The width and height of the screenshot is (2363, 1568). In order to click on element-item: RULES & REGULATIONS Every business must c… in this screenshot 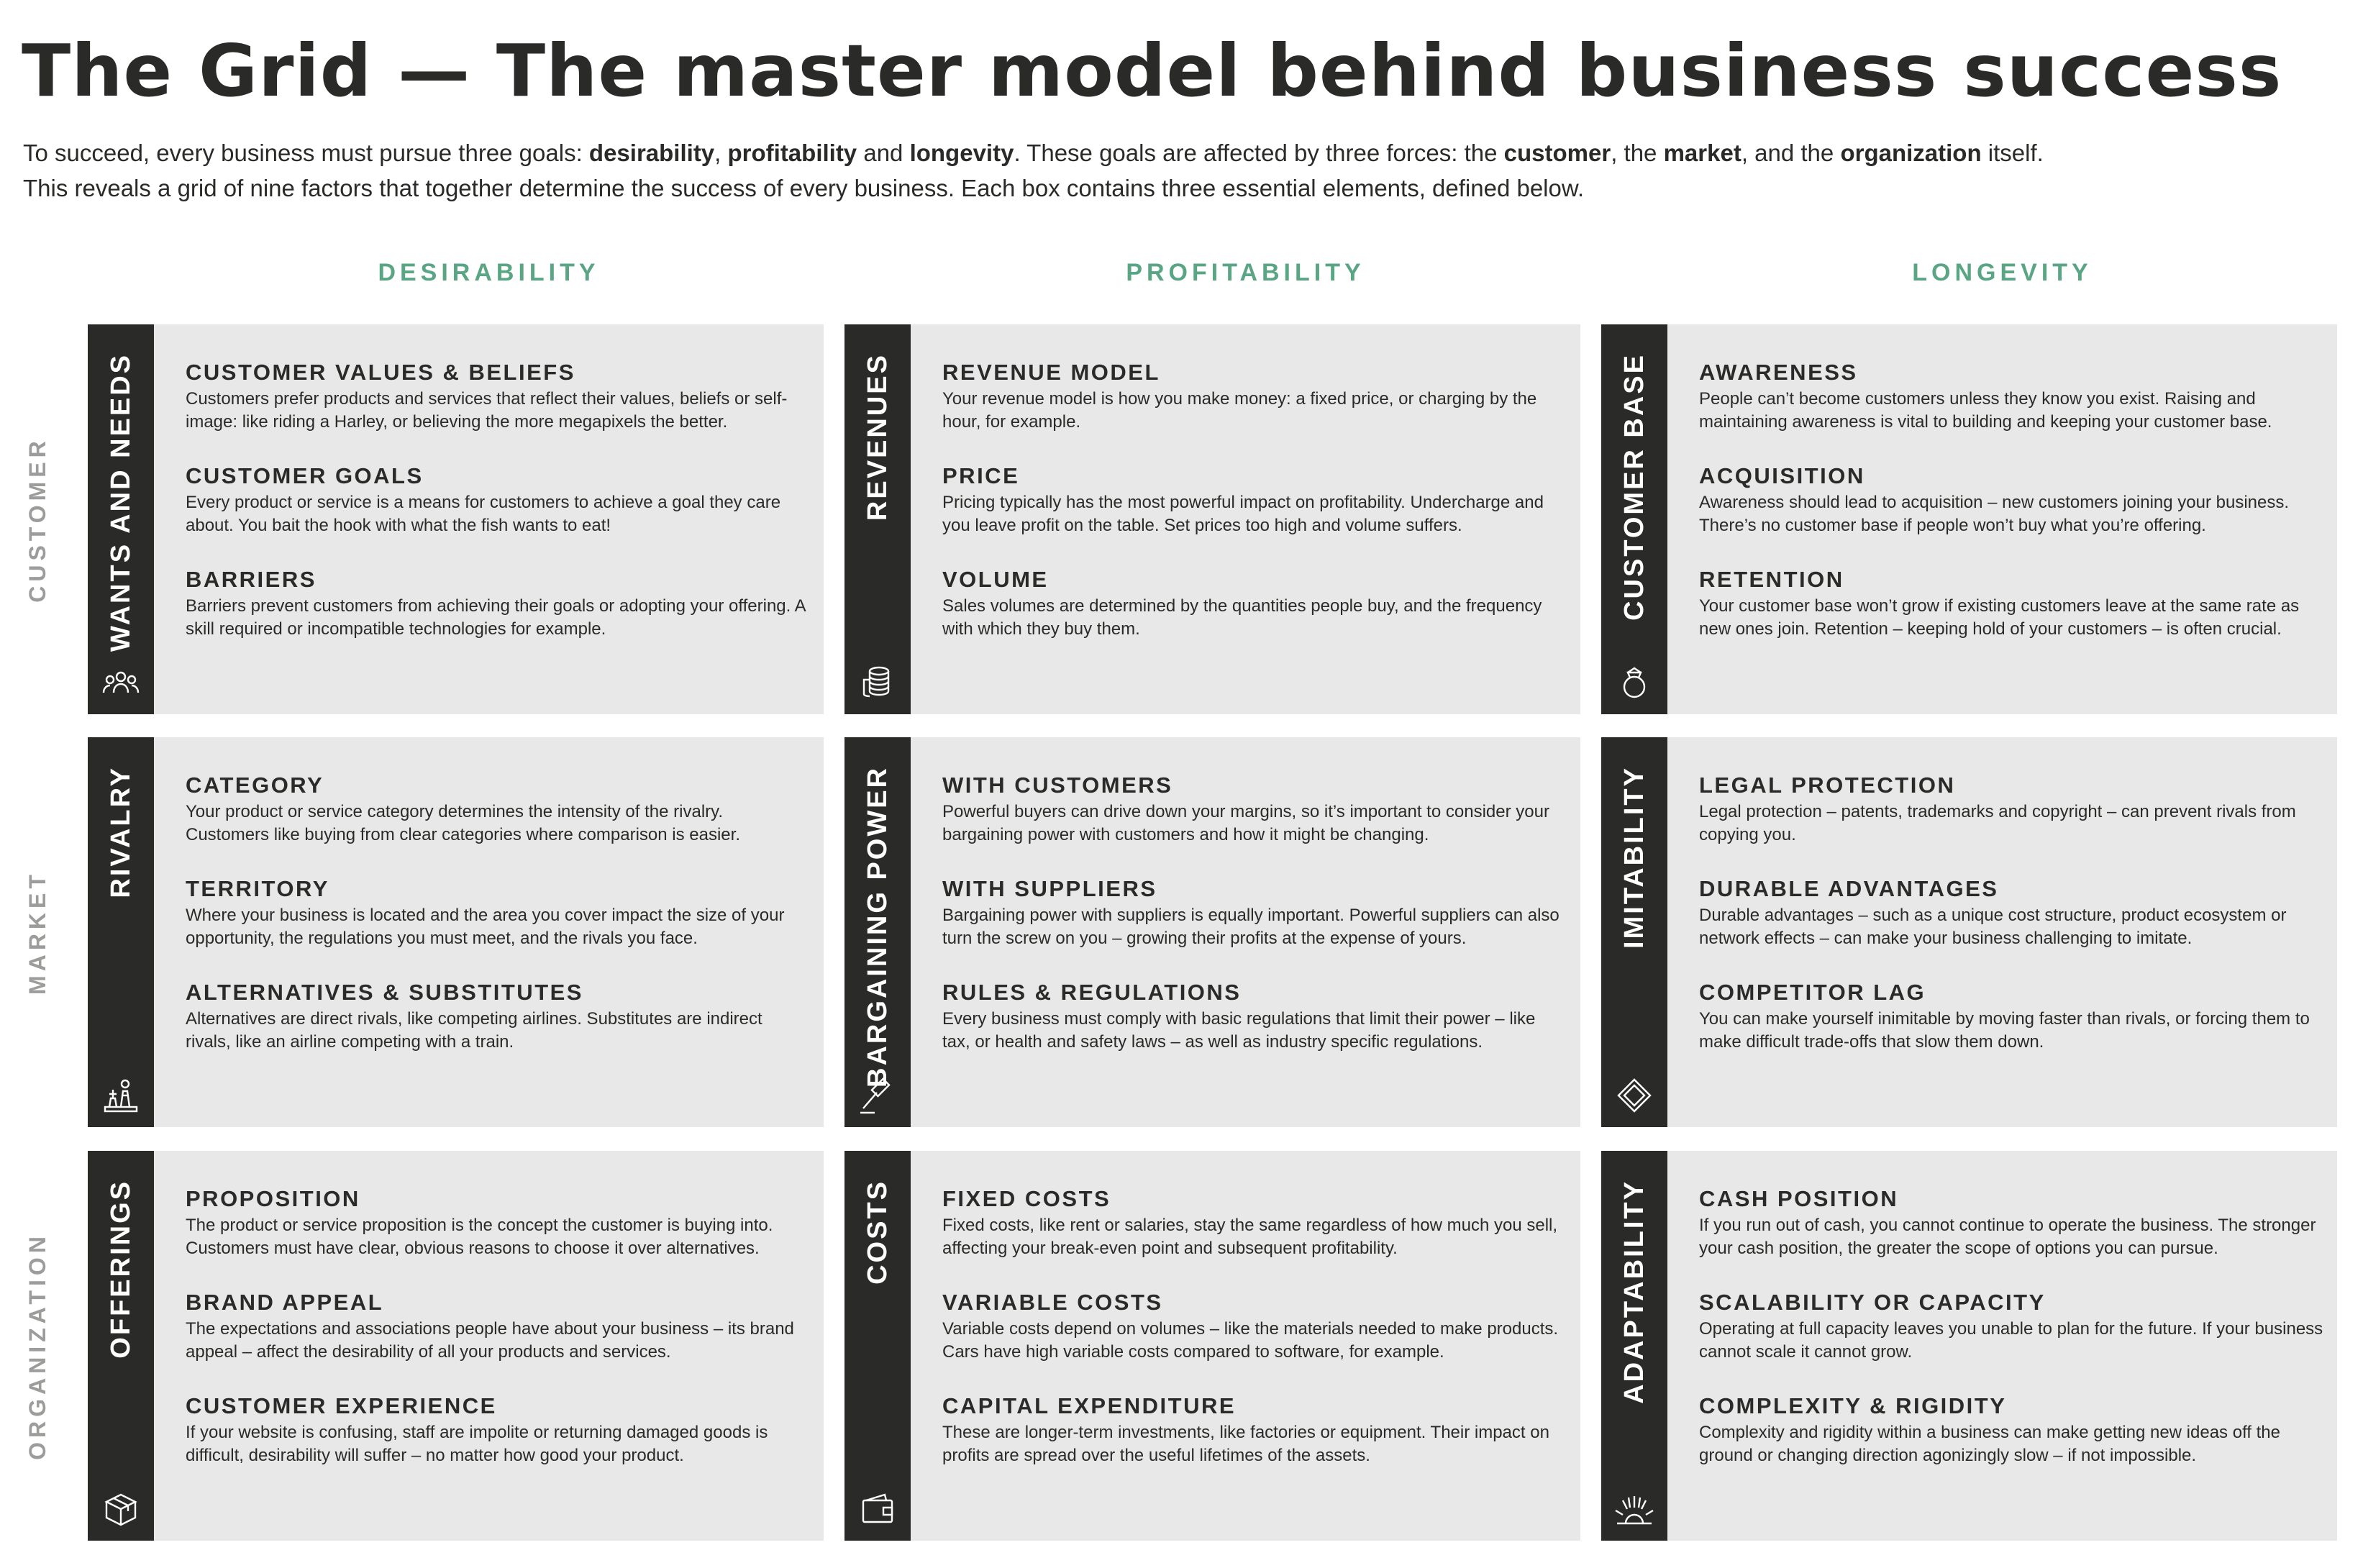, I will do `click(1254, 1030)`.